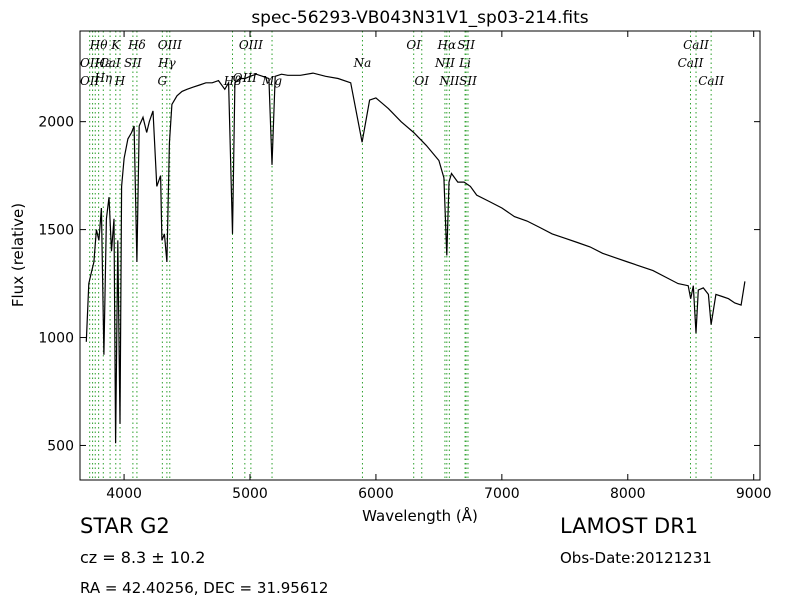  Describe the element at coordinates (629, 526) in the screenshot. I see `survey-name: LAMOST DR1` at that location.